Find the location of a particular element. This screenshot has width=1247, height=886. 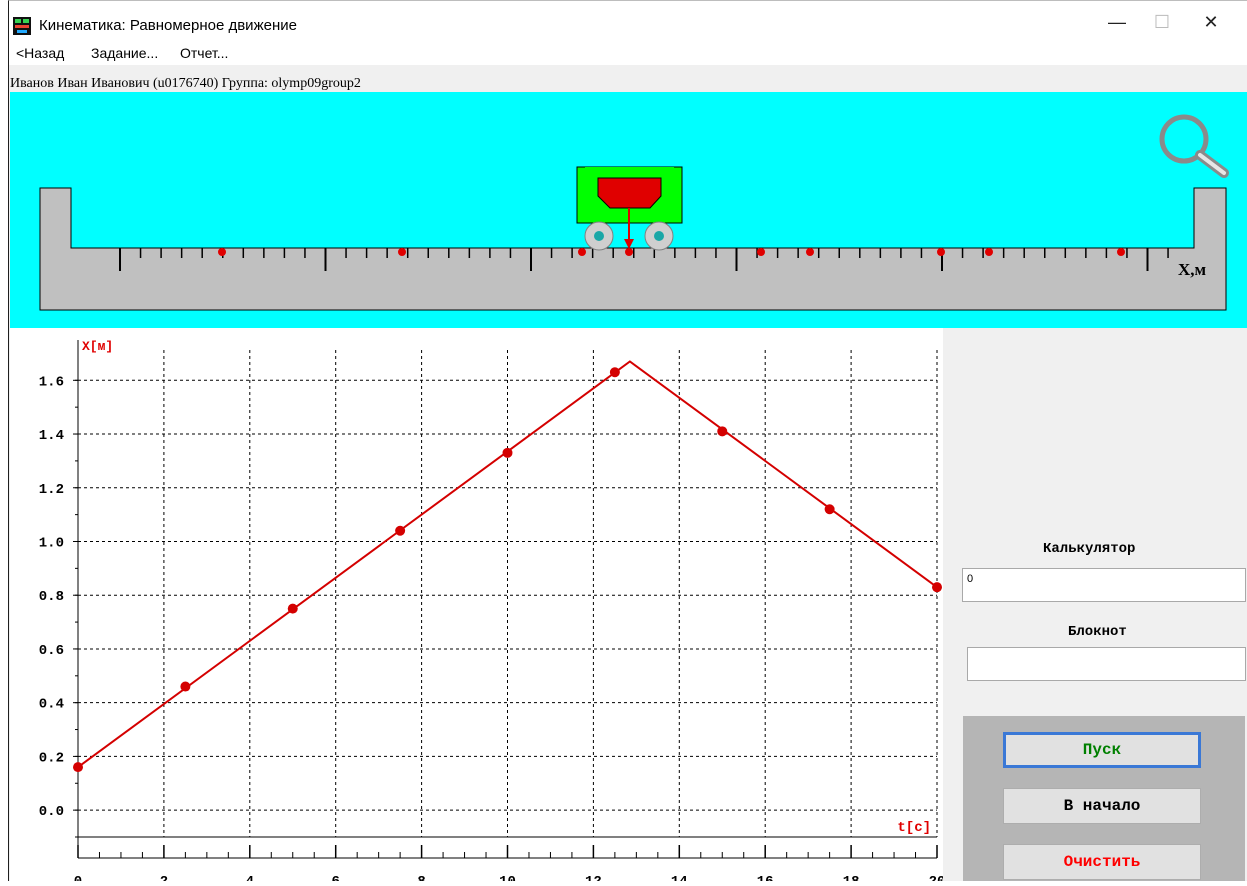

control-panel: Пуск В начало Очистить is located at coordinates (1104, 798).